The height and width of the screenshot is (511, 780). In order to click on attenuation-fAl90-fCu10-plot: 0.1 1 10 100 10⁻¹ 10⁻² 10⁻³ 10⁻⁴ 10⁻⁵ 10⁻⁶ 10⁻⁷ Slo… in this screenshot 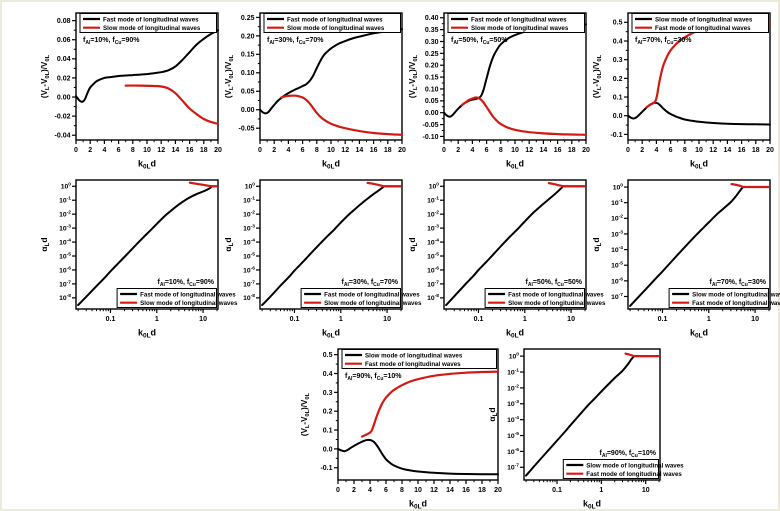, I will do `click(585, 429)`.